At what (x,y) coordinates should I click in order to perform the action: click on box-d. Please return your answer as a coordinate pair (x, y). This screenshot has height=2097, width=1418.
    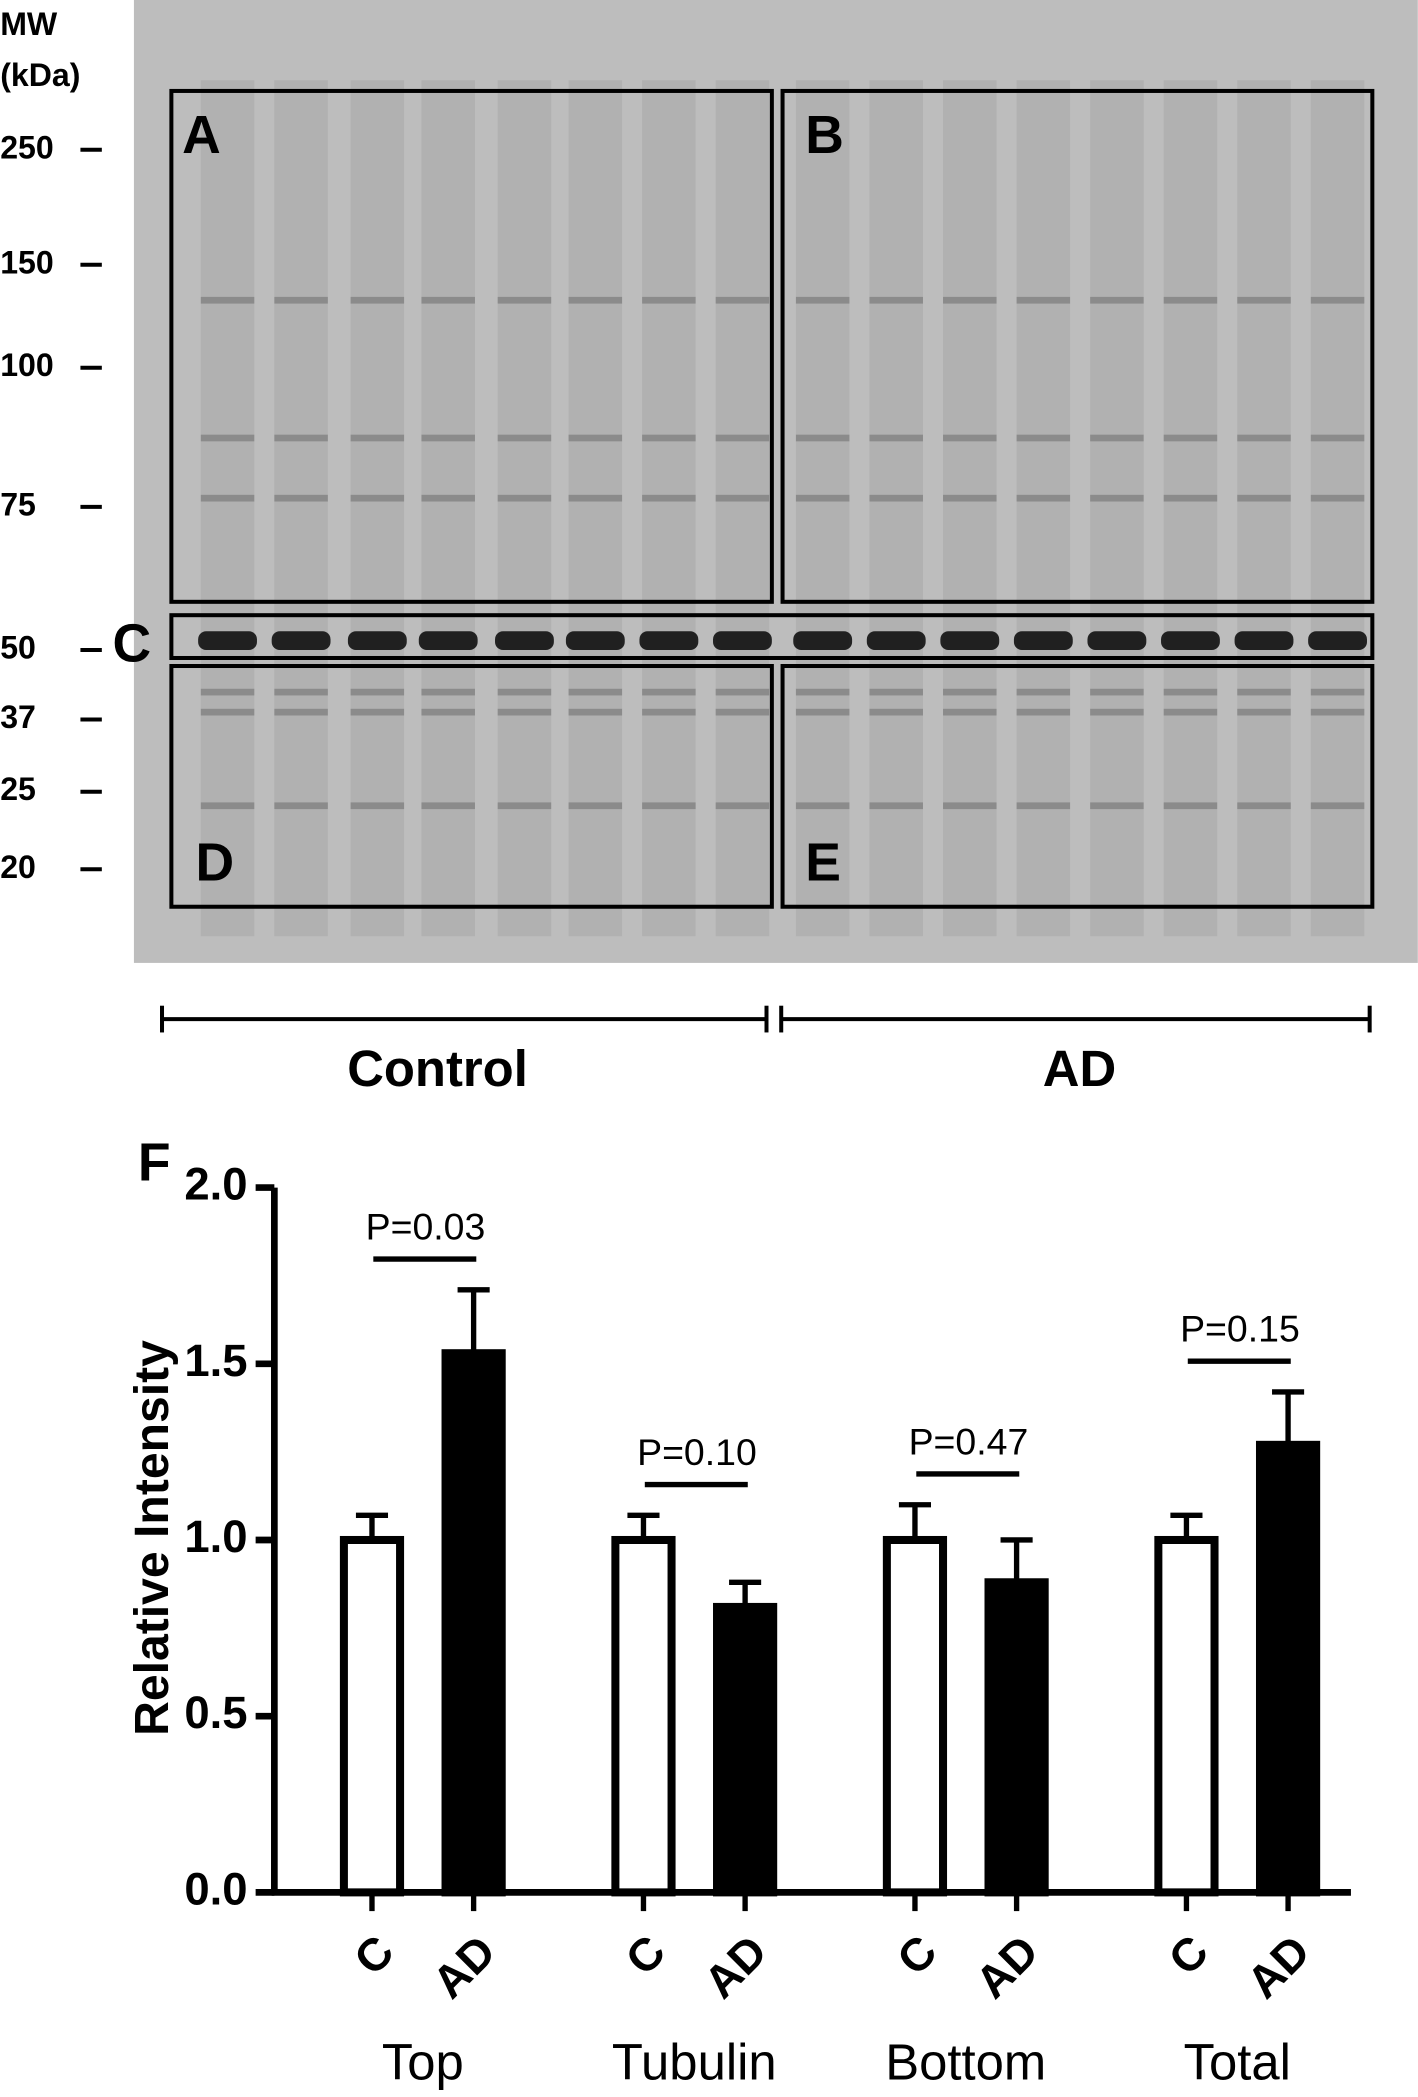
    Looking at the image, I should click on (471, 786).